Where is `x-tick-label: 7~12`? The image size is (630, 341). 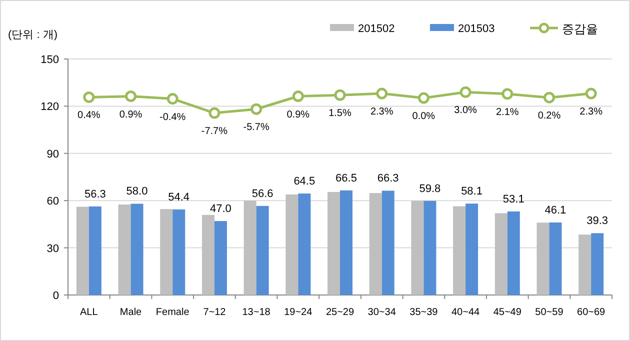 x-tick-label: 7~12 is located at coordinates (214, 312).